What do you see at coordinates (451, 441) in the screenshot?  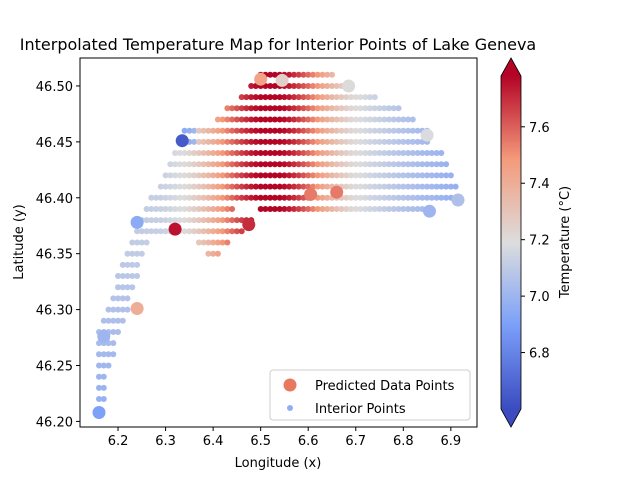 I see `x-tick-label: 6.9` at bounding box center [451, 441].